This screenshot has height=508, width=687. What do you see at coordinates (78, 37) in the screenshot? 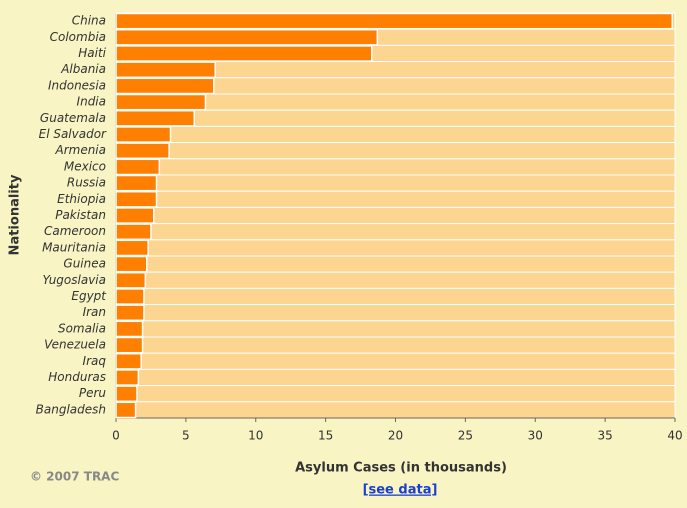
I see `y-tick-label: Colombia` at bounding box center [78, 37].